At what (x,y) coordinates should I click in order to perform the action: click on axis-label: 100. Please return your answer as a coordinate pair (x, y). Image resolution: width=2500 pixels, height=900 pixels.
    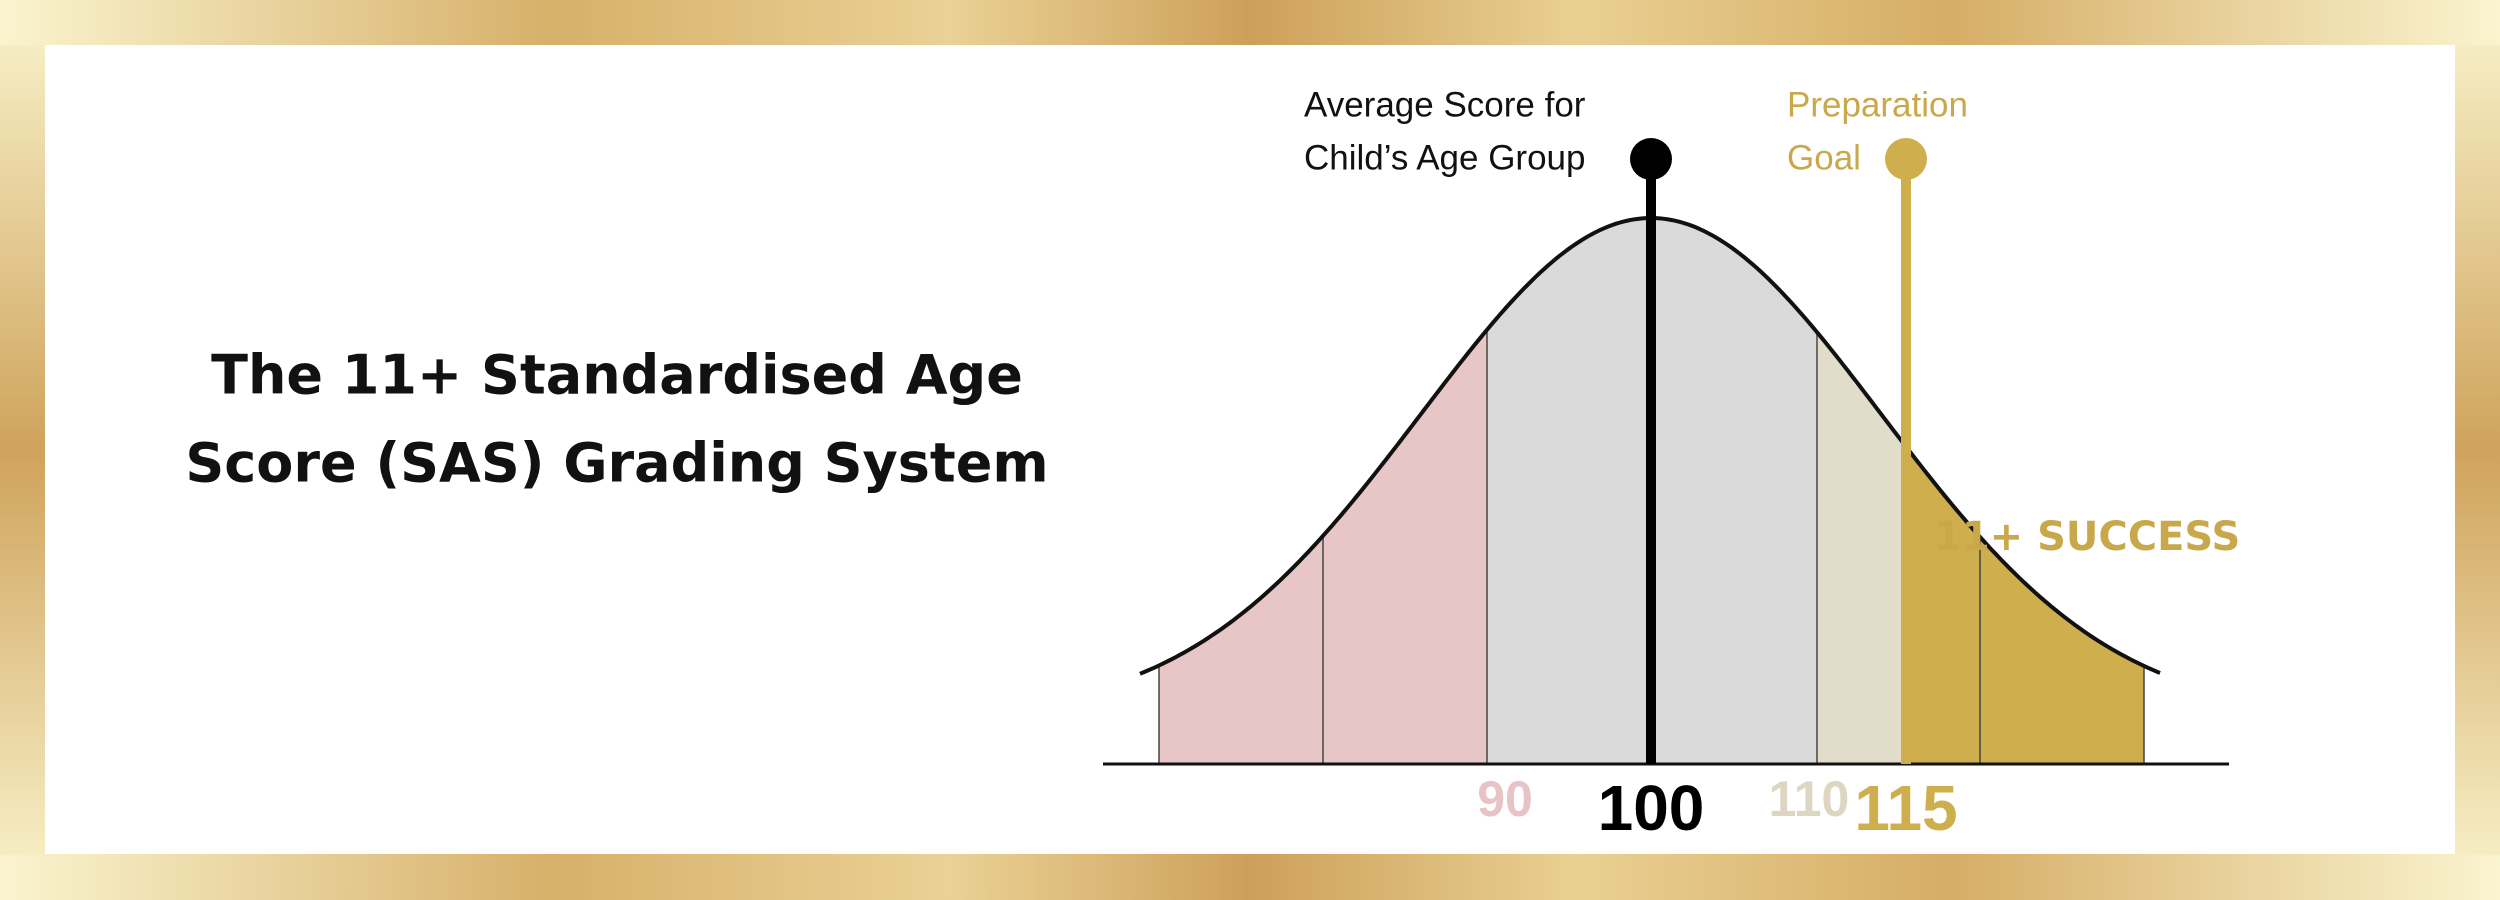
    Looking at the image, I should click on (1651, 808).